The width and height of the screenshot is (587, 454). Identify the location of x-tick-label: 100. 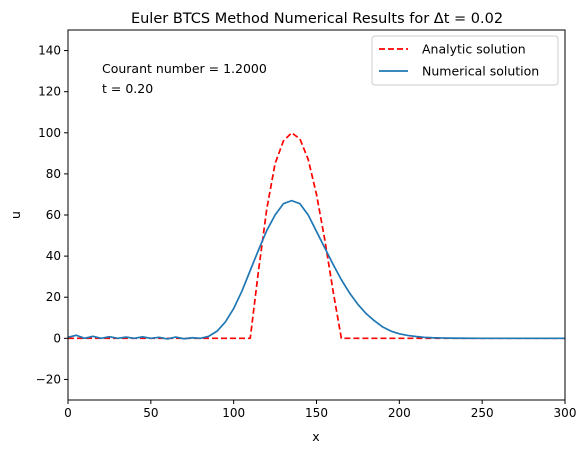
(233, 413).